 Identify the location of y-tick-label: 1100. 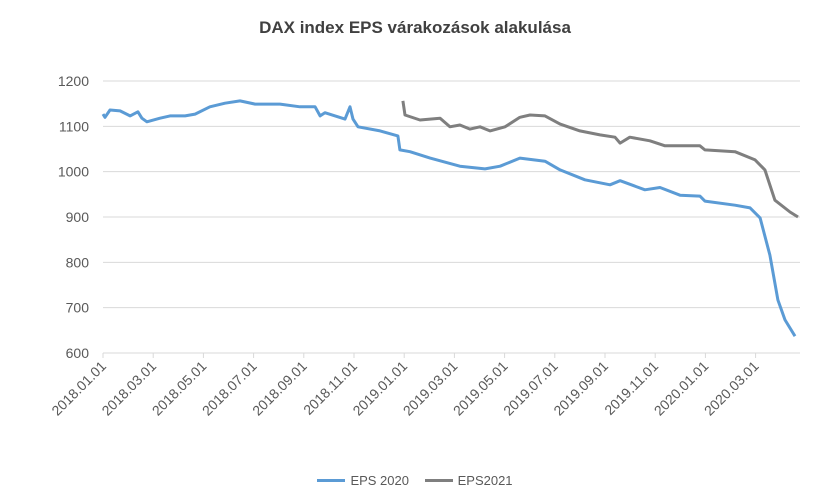
(74, 126).